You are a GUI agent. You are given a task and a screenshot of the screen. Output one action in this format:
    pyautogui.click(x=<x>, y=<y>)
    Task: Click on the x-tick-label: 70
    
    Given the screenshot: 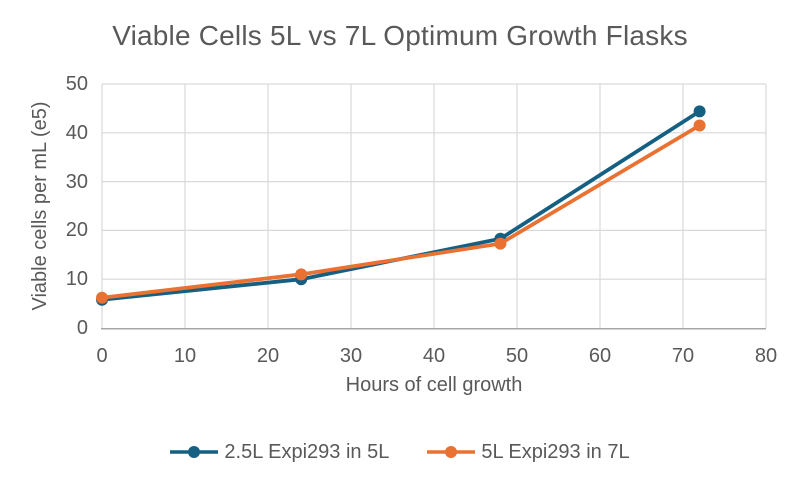 What is the action you would take?
    pyautogui.click(x=683, y=356)
    